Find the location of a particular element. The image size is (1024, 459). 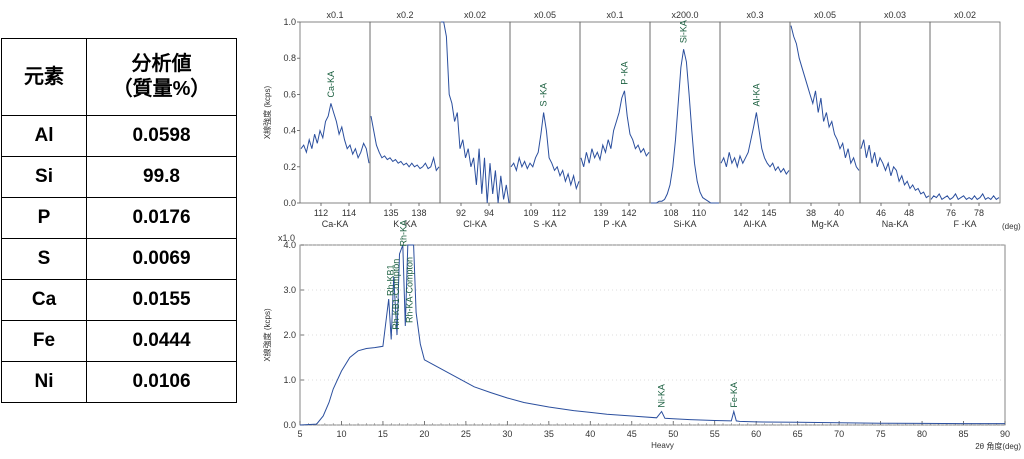

peak-annotation: Fe-KA is located at coordinates (734, 395).